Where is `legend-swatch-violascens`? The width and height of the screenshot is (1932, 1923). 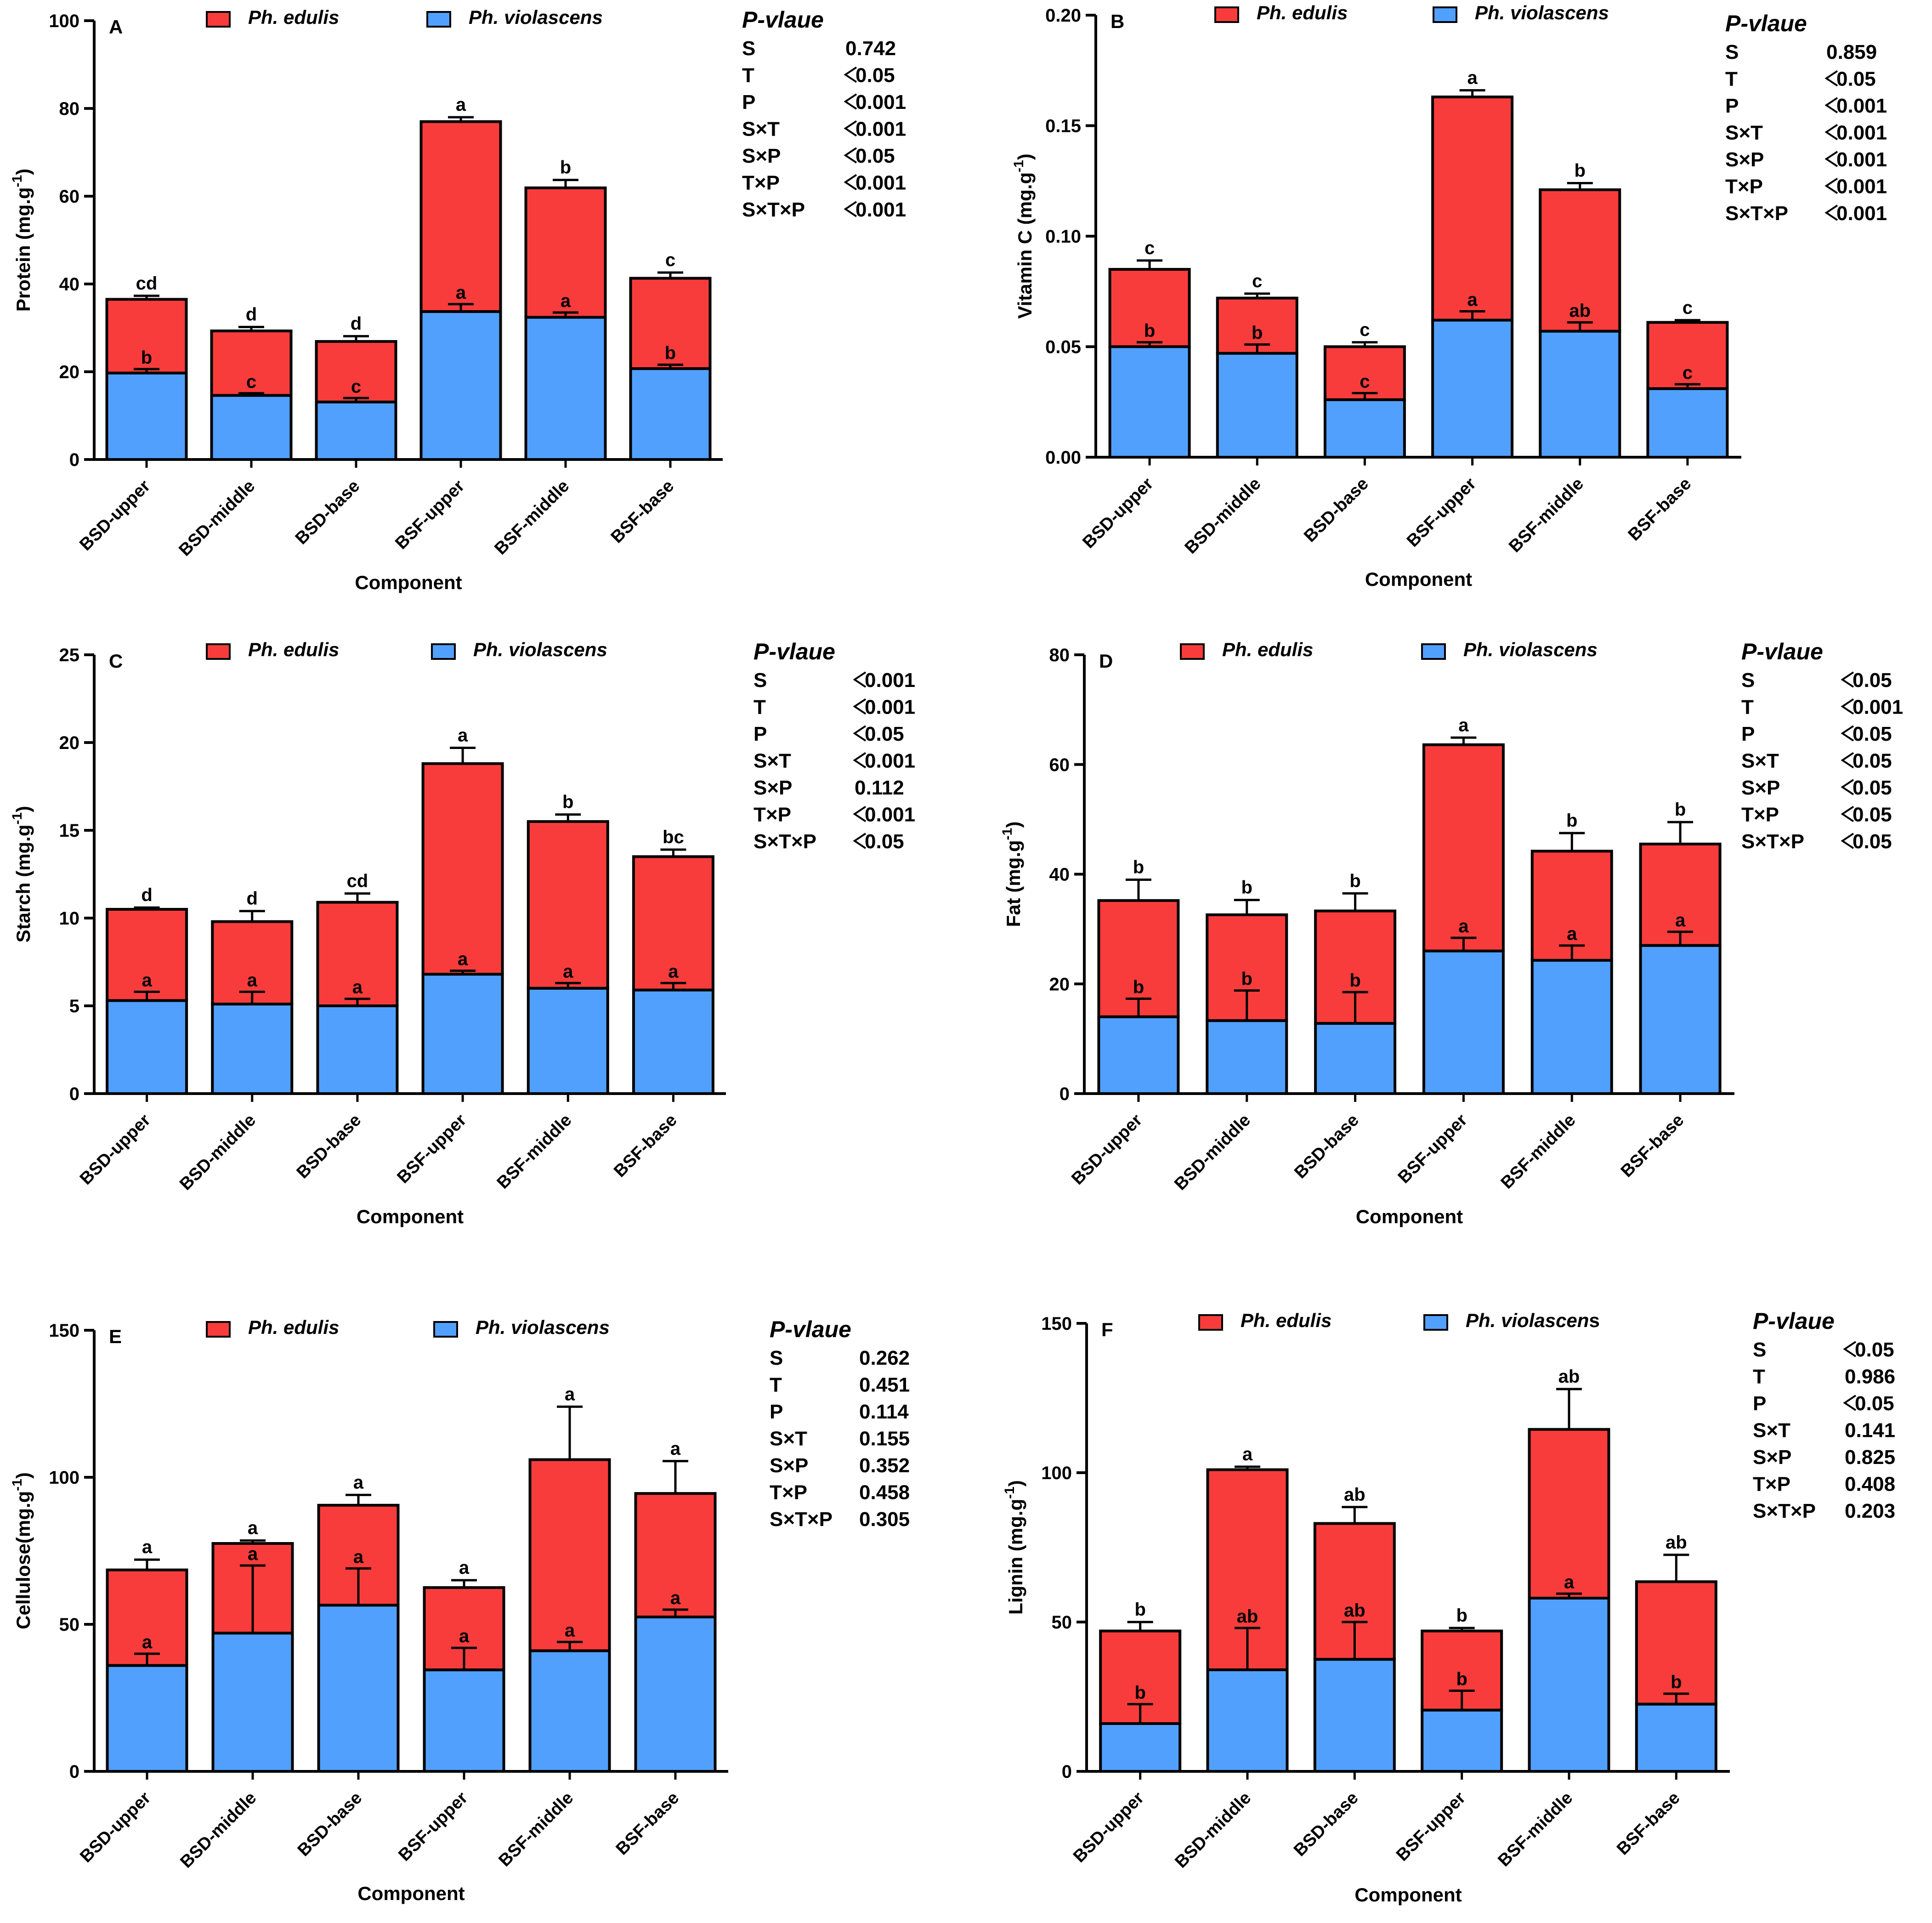
legend-swatch-violascens is located at coordinates (1433, 651).